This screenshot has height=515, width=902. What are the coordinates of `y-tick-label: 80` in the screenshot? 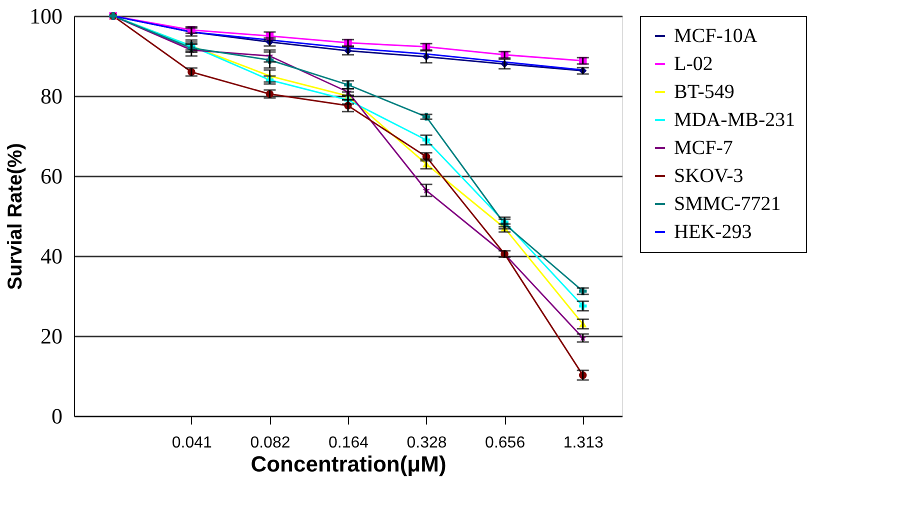 It's located at (51, 96).